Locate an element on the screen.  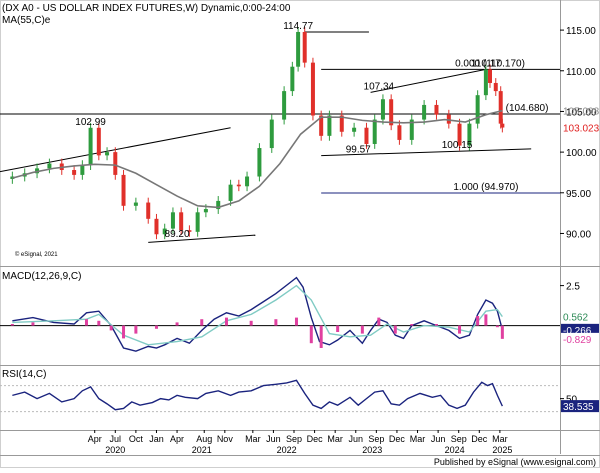
macd-price-label: -0.266 is located at coordinates (577, 331).